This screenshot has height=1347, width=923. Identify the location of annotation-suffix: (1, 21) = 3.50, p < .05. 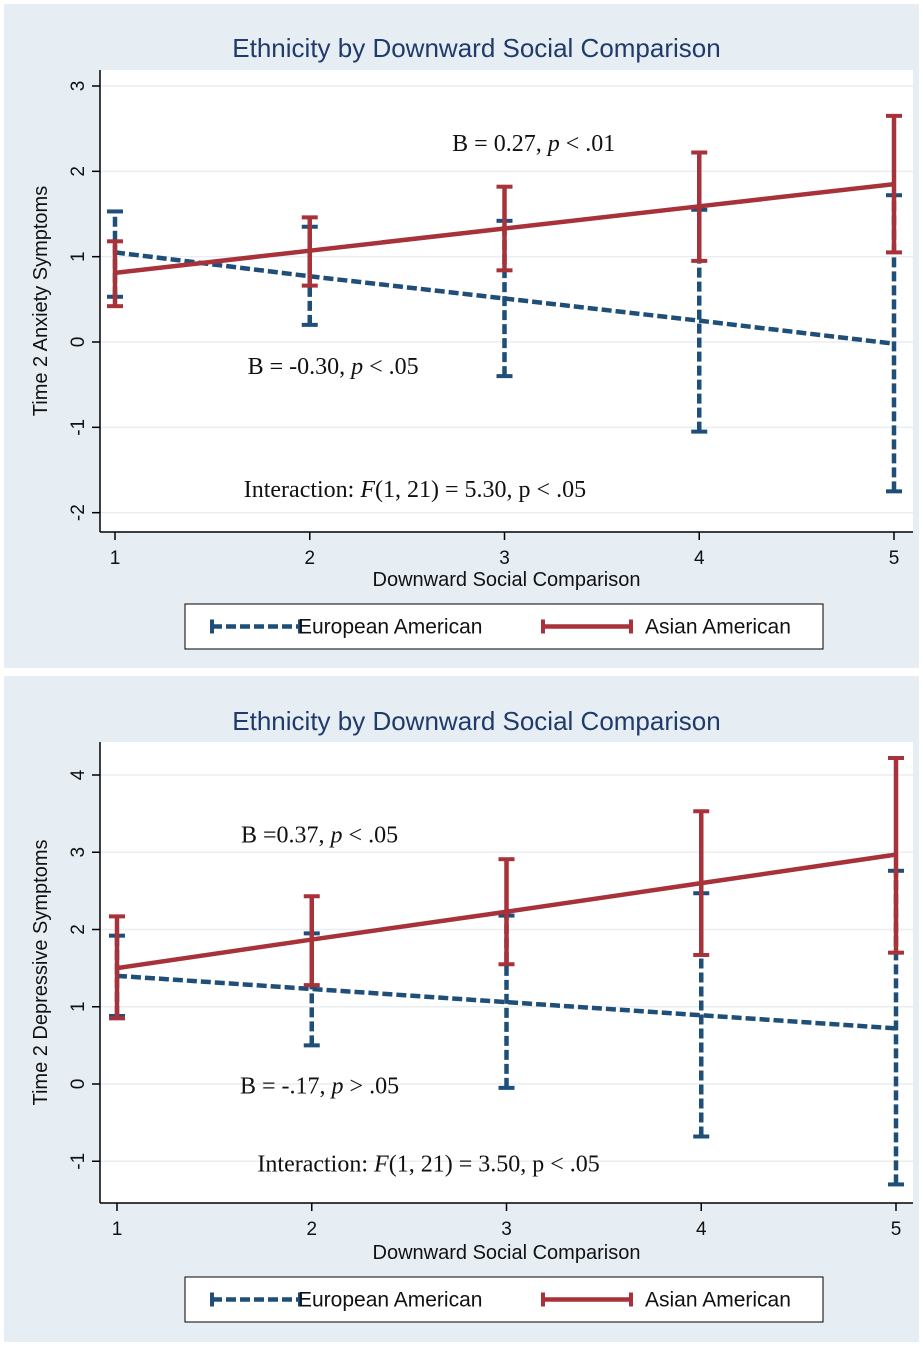
(494, 1165).